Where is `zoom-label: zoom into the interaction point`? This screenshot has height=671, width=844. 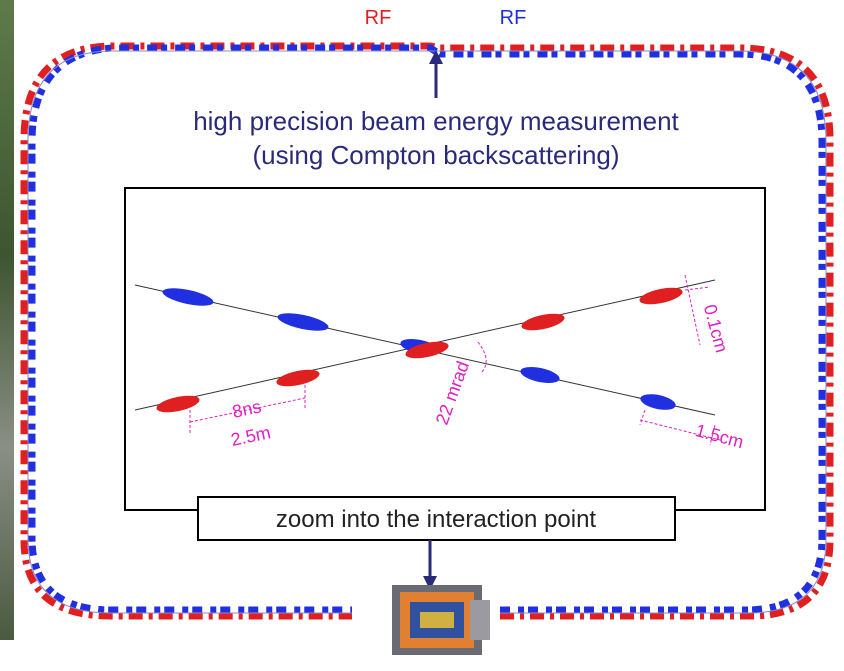
zoom-label: zoom into the interaction point is located at coordinates (436, 519).